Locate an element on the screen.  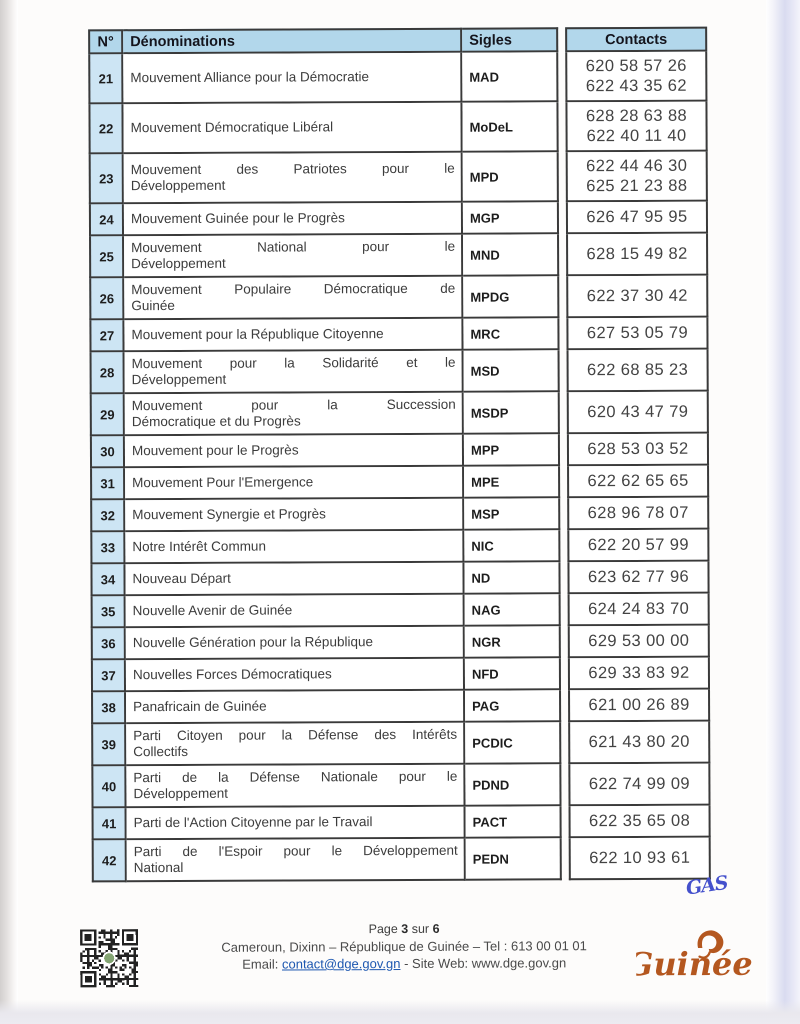
denomination-cell: Mouvement National pour le Développement is located at coordinates (294, 256).